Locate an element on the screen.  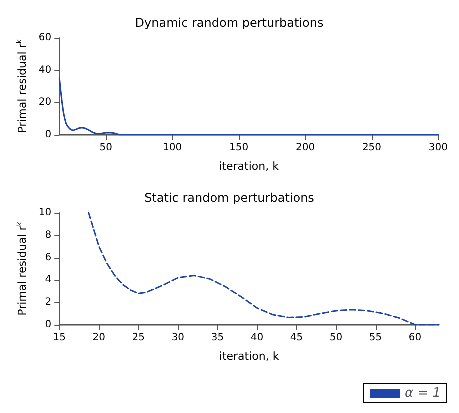
legend-label: α = 1 is located at coordinates (423, 393).